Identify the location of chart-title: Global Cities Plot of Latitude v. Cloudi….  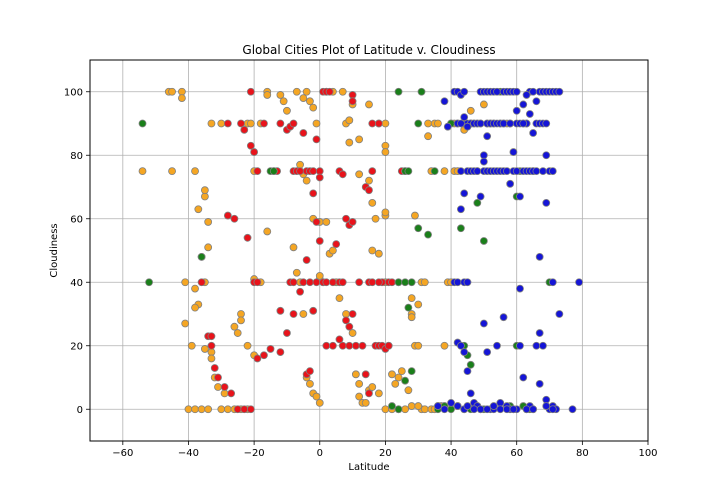
(368, 50).